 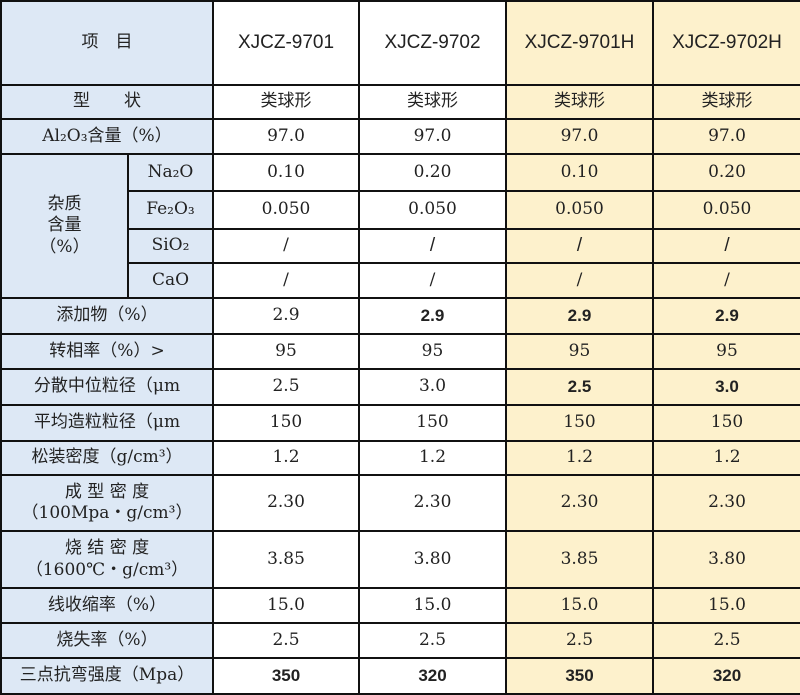 What do you see at coordinates (400, 676) in the screenshot?
I see `table-row: 三点抗弯强度（Mpa） 350 320 350 320` at bounding box center [400, 676].